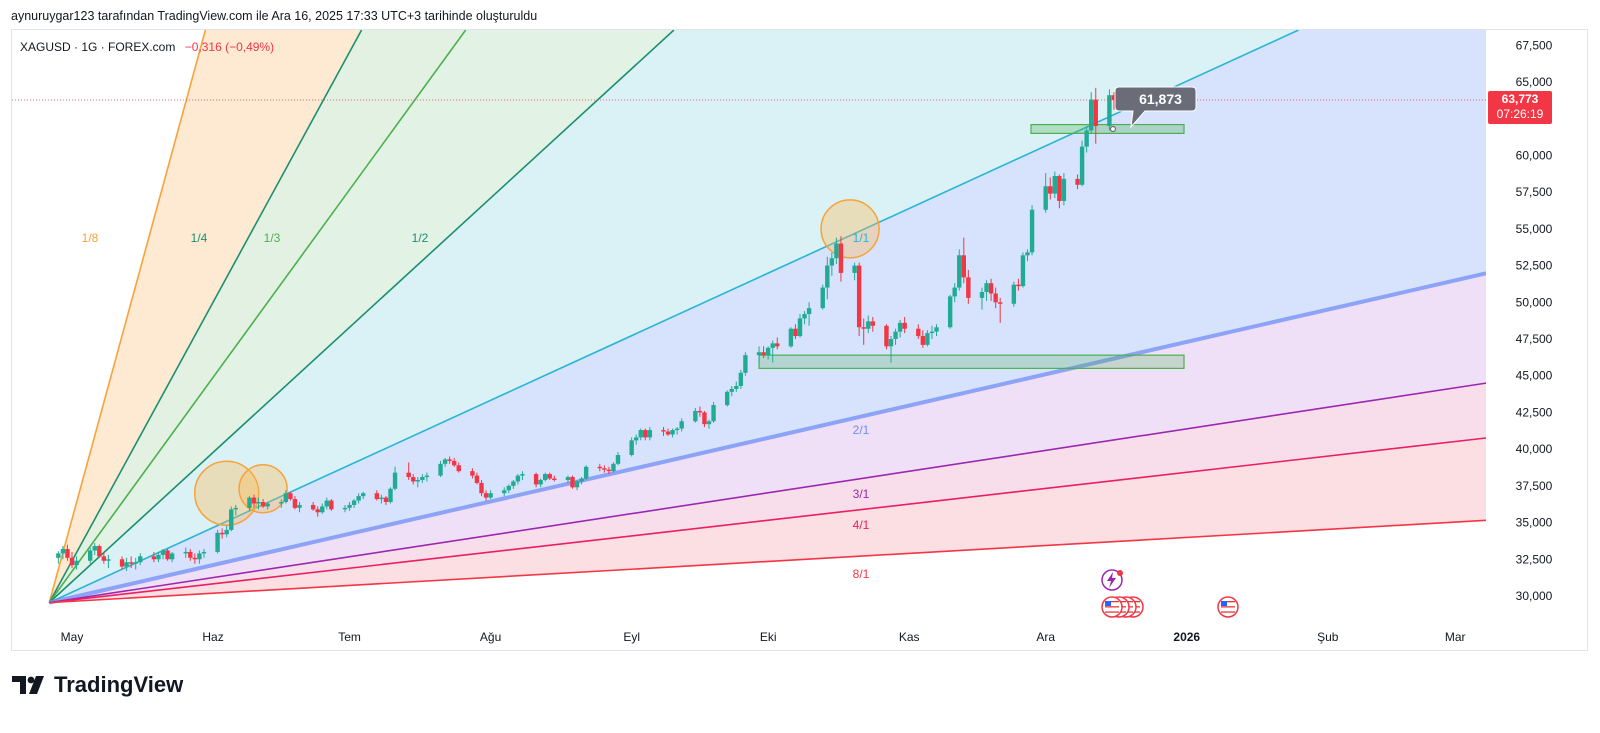  Describe the element at coordinates (119, 684) in the screenshot. I see `tradingview-wordmark: TradingView` at that location.